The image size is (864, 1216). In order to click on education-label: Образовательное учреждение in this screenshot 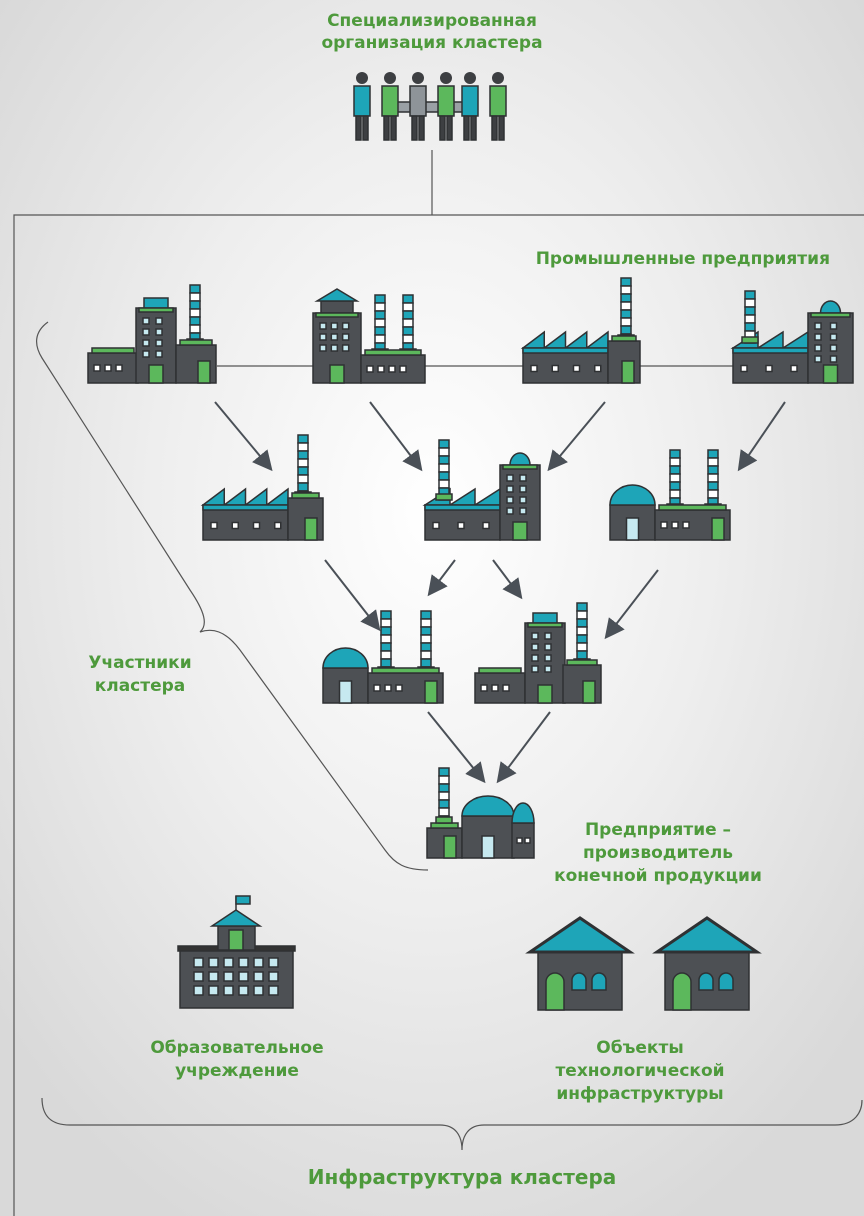, I will do `click(236, 1059)`.